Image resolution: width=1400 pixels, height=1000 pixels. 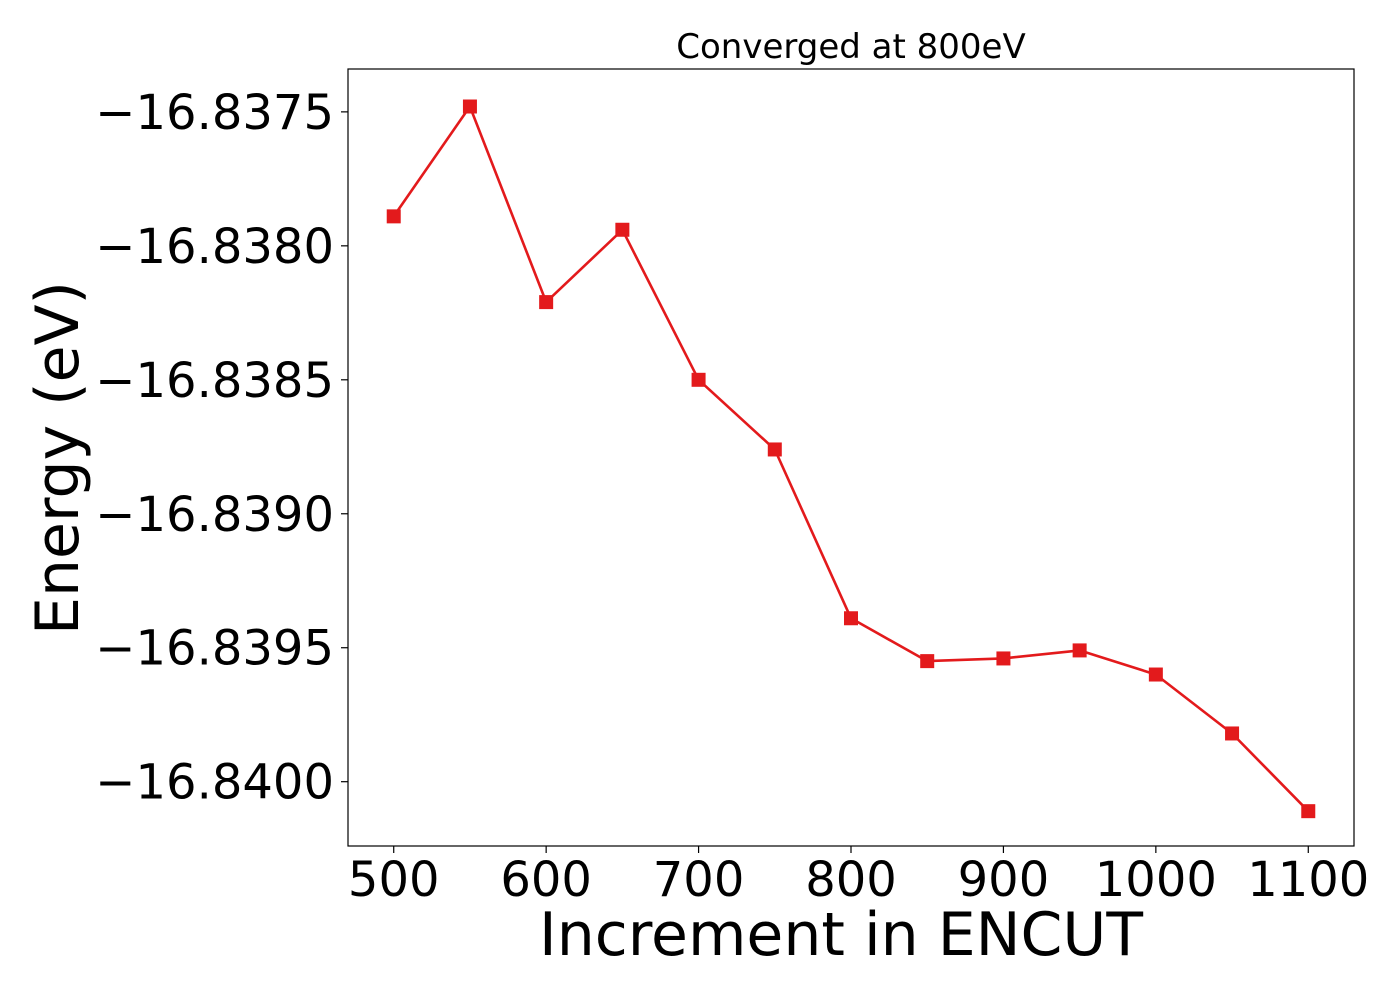 What do you see at coordinates (394, 880) in the screenshot?
I see `x-tick-label: 500` at bounding box center [394, 880].